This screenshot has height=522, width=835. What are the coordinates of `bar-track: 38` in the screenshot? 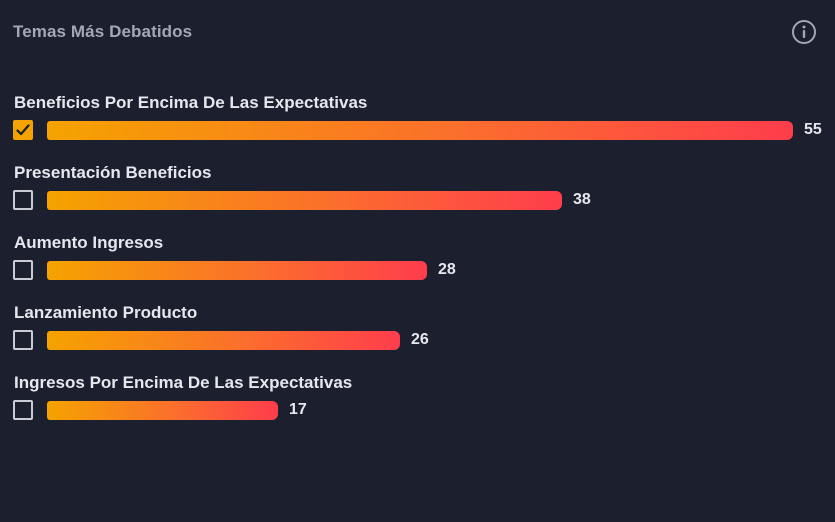 It's located at (420, 200).